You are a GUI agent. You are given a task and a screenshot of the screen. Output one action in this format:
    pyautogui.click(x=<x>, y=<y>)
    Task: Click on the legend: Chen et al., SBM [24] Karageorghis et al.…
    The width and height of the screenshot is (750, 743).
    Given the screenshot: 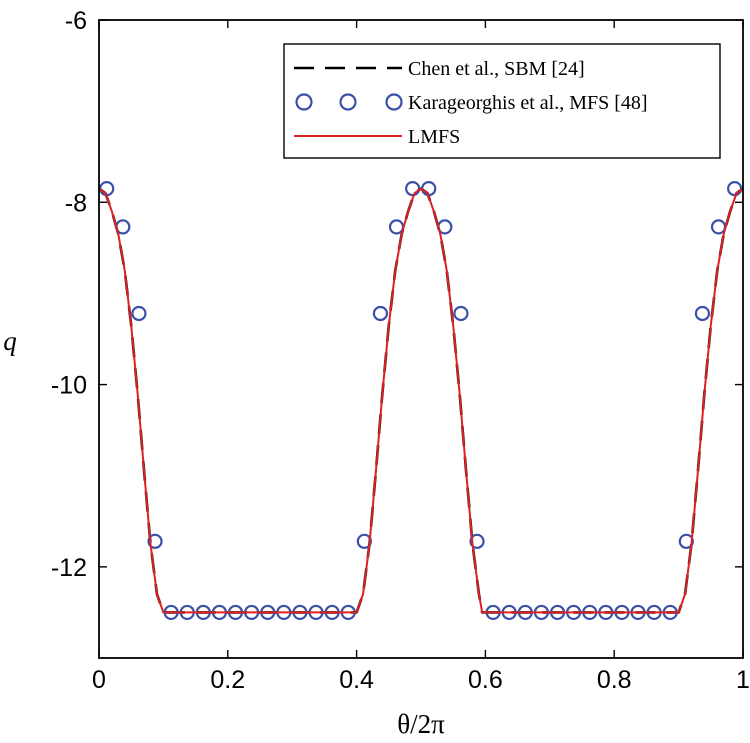 What is the action you would take?
    pyautogui.click(x=502, y=101)
    